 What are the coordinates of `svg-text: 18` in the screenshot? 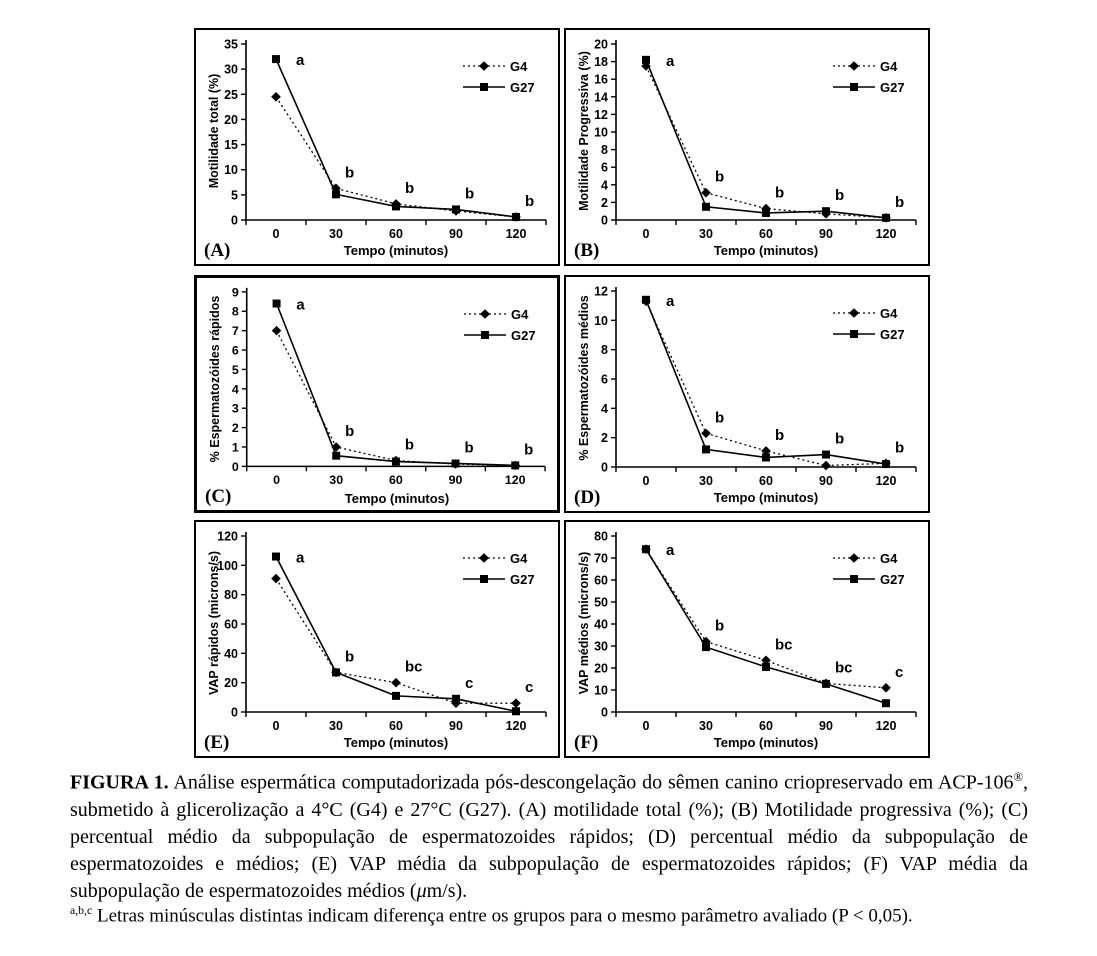 It's located at (601, 62).